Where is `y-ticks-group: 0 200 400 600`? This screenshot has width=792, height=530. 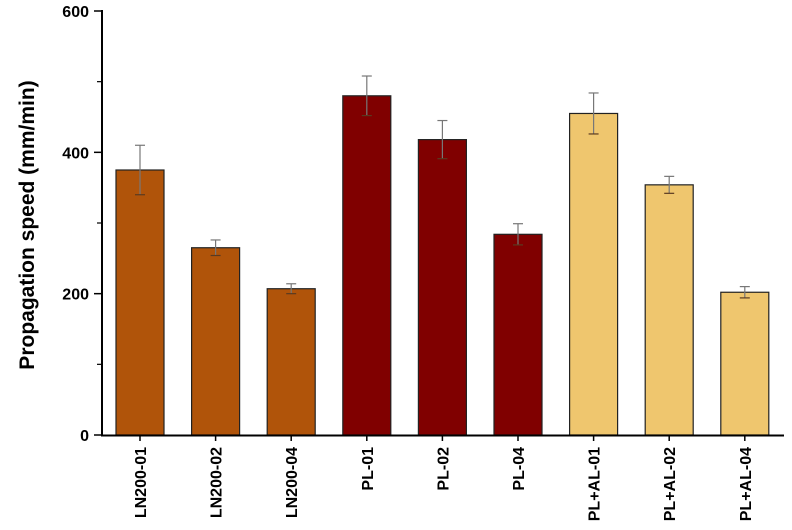
y-ticks-group: 0 200 400 600 is located at coordinates (82, 224).